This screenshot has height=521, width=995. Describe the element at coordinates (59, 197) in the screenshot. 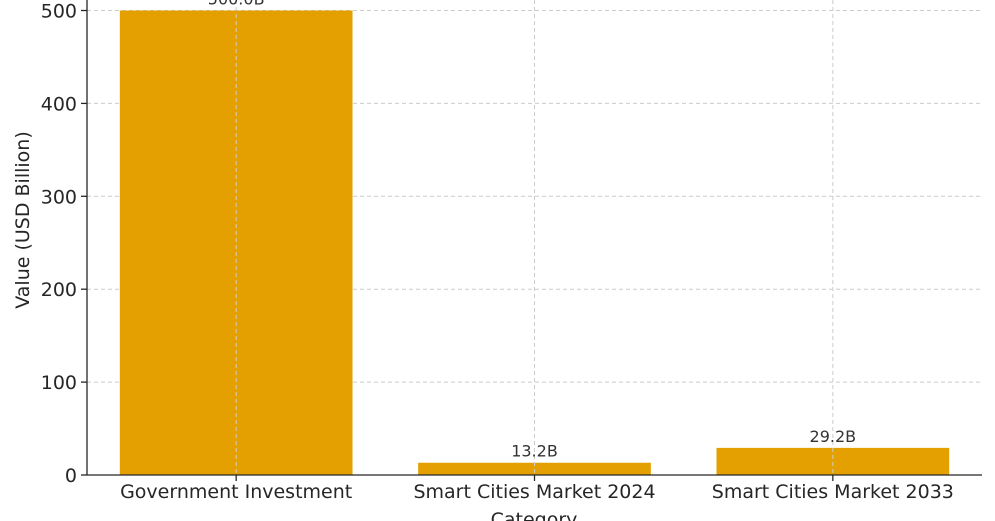

I see `y-tick-label: 300` at that location.